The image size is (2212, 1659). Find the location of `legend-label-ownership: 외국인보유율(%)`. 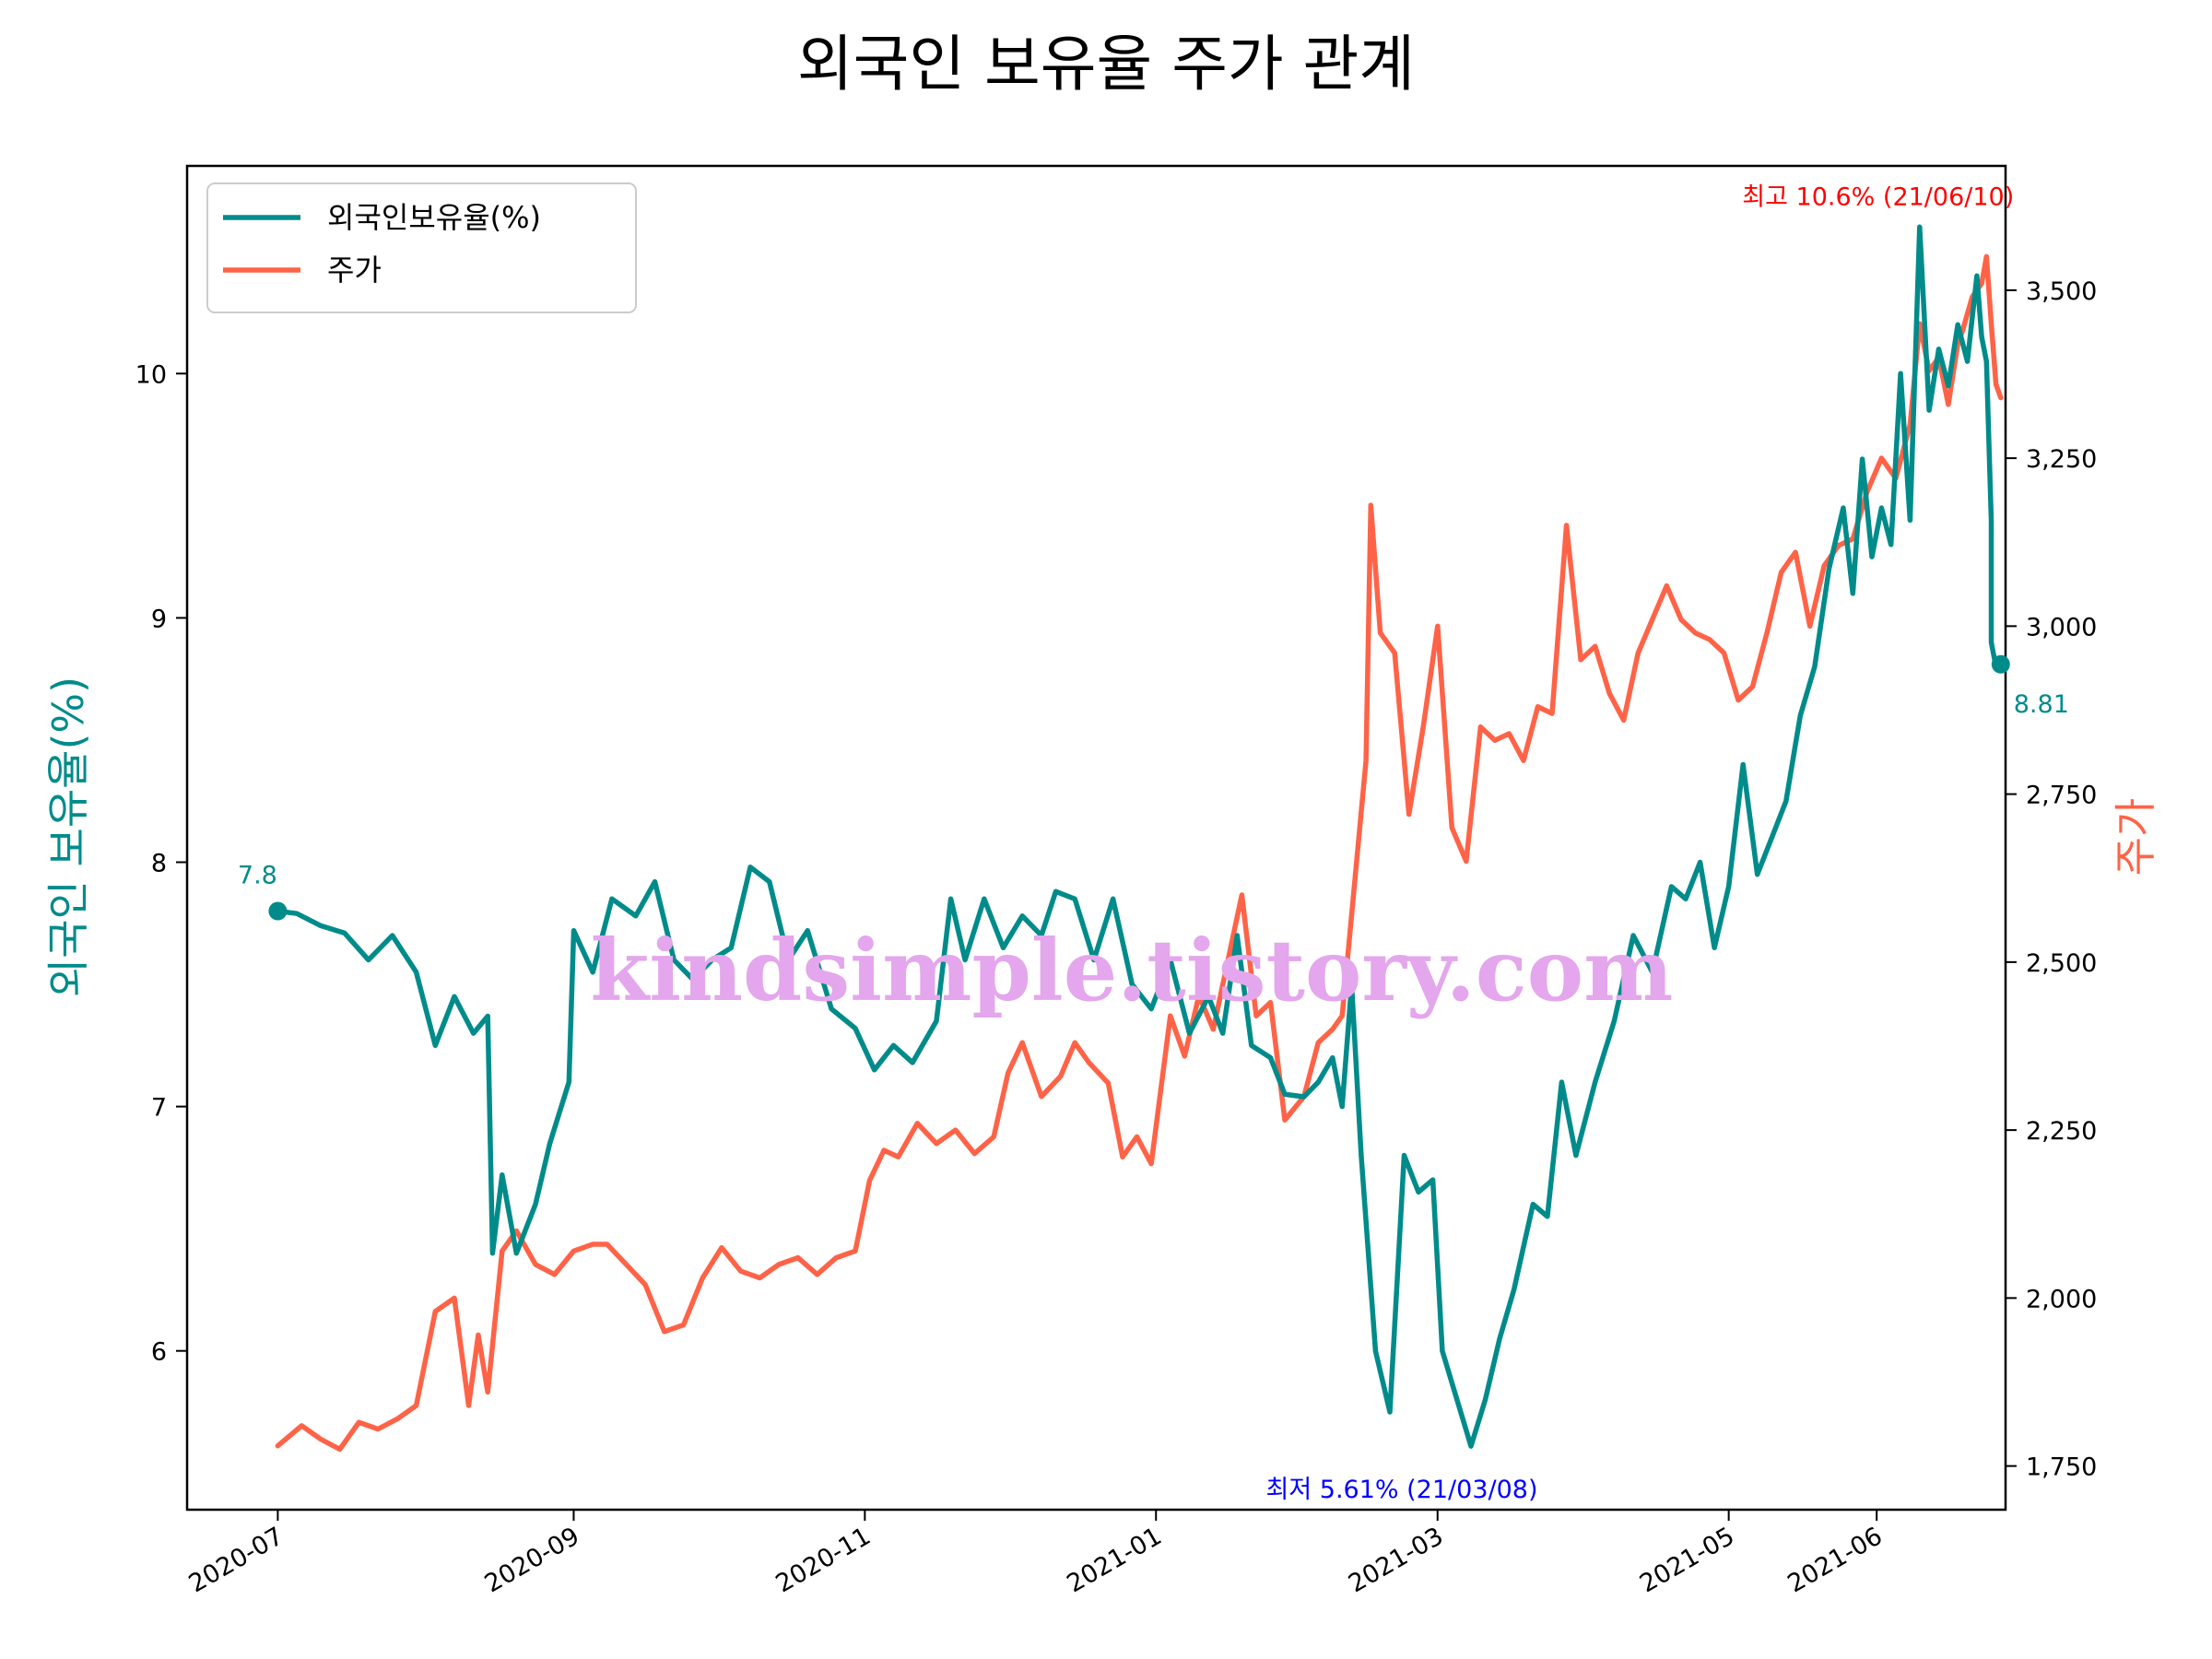

legend-label-ownership: 외국인보유율(%) is located at coordinates (434, 217).